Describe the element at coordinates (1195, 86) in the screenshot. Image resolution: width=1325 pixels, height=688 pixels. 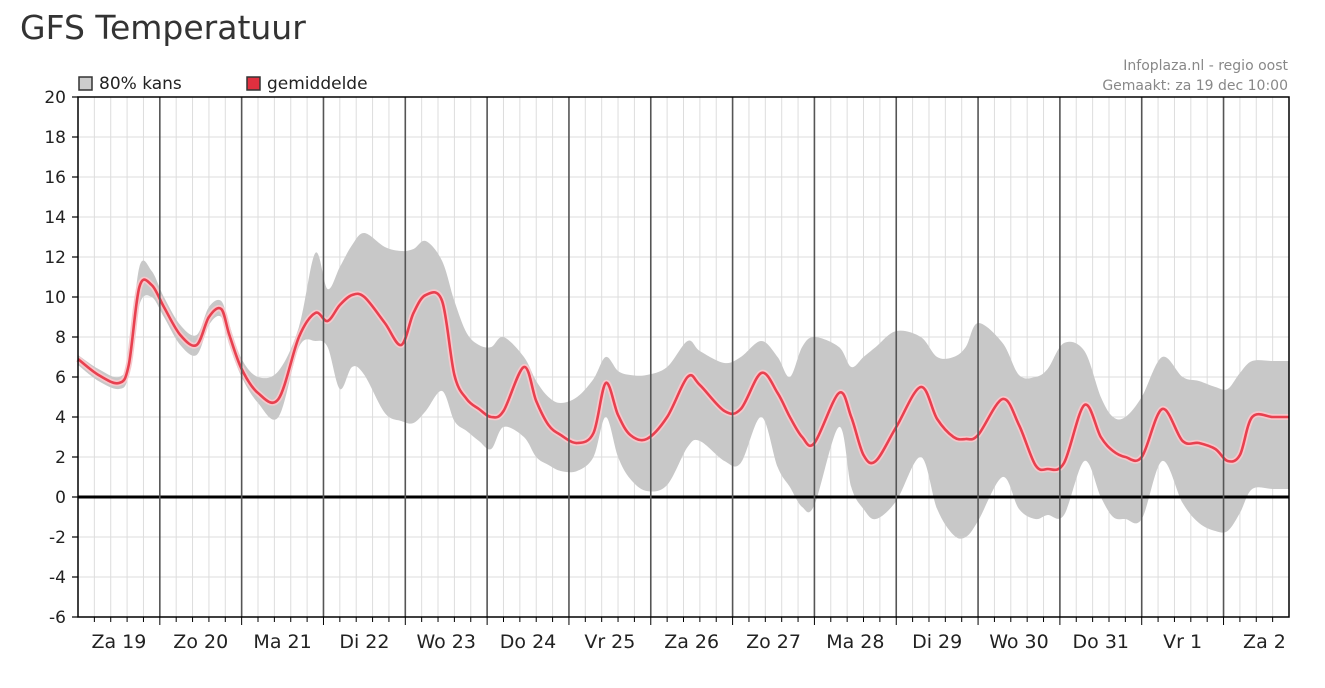
I see `source-line-2: Gemaakt: za 19 dec 10:00` at that location.